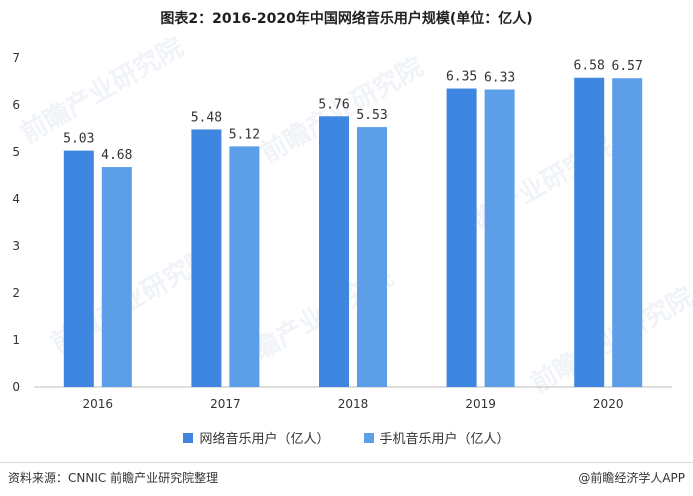  Describe the element at coordinates (16, 293) in the screenshot. I see `y-tick-label: 2` at that location.